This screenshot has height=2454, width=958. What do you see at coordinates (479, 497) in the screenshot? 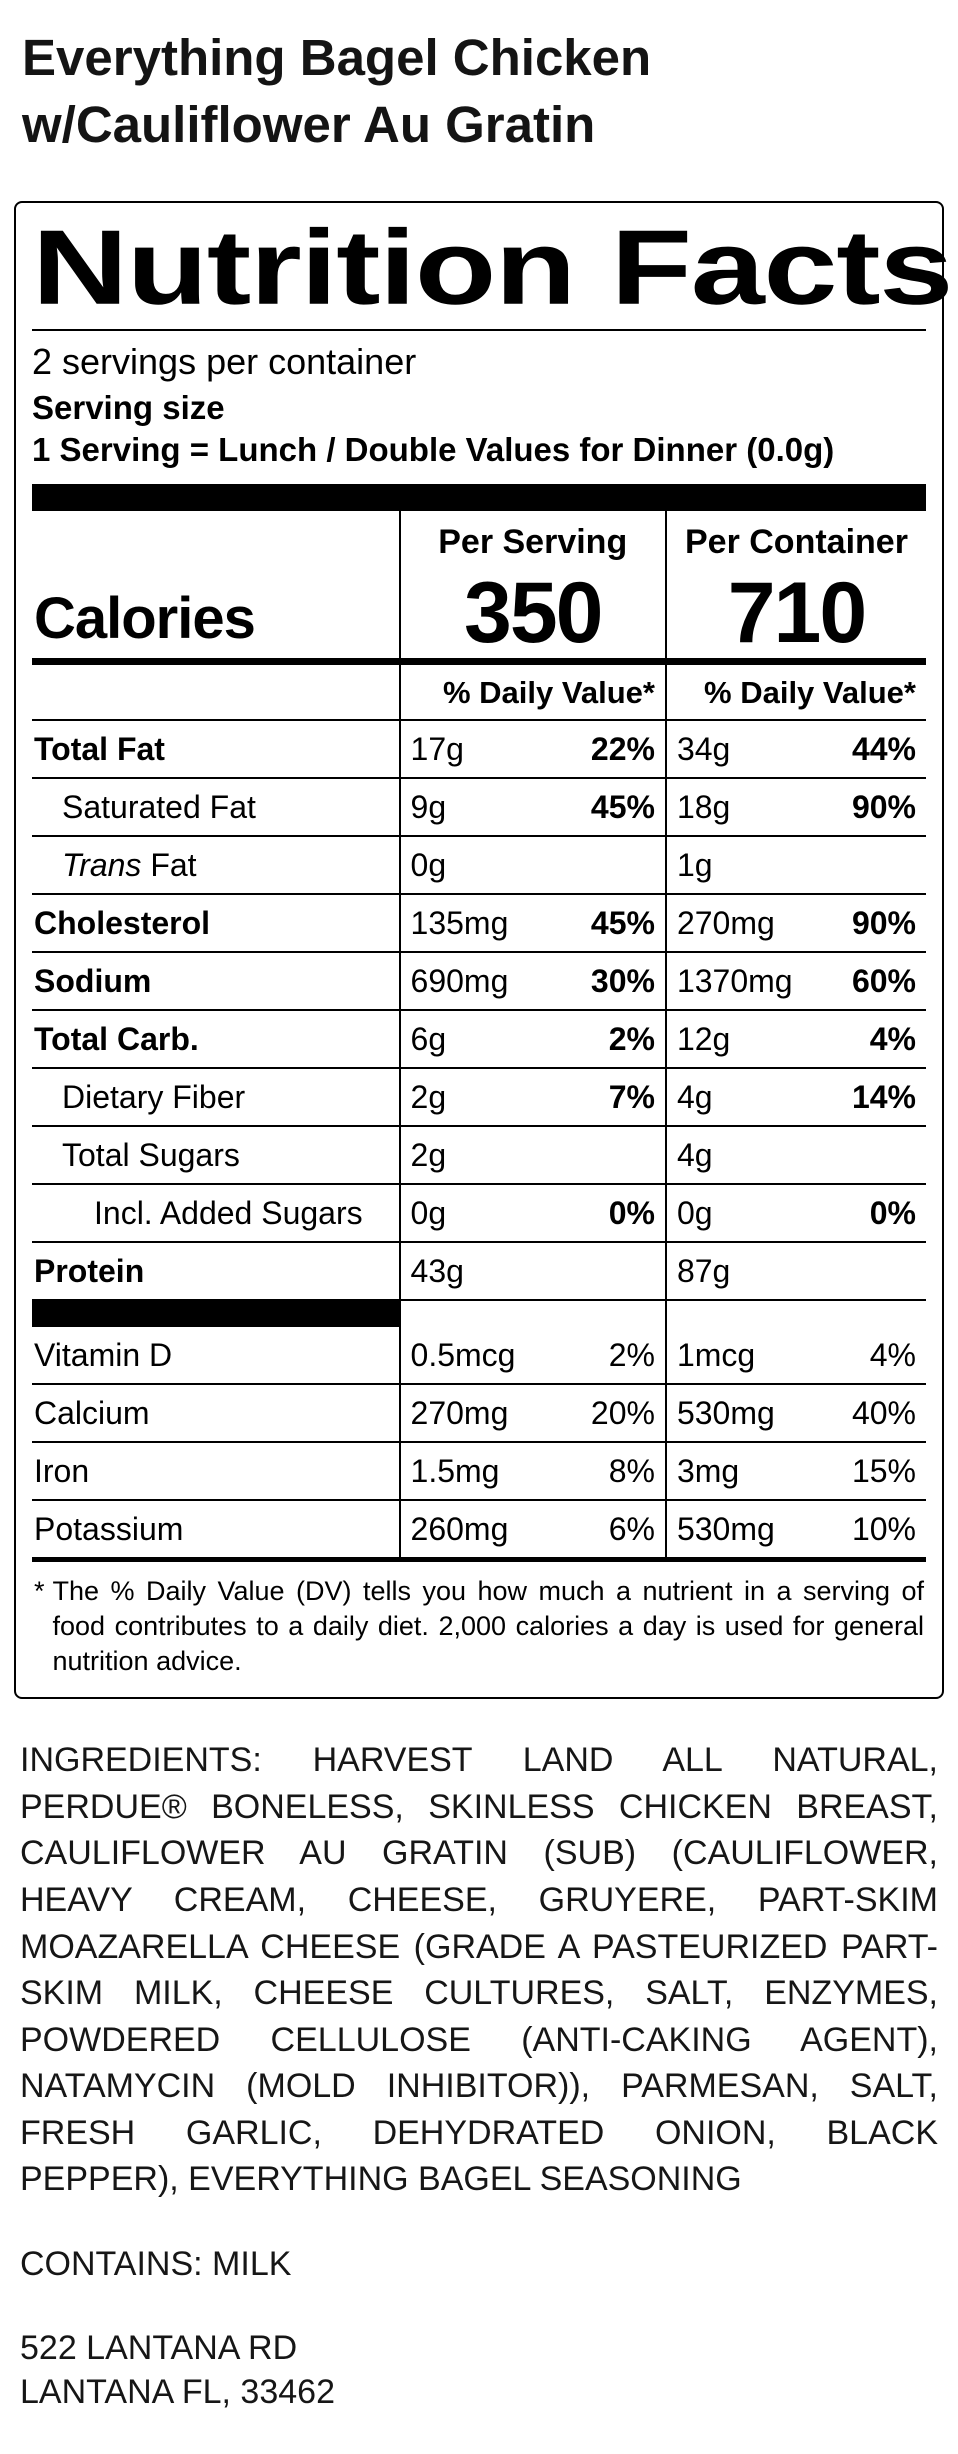
I see `thick-divider` at bounding box center [479, 497].